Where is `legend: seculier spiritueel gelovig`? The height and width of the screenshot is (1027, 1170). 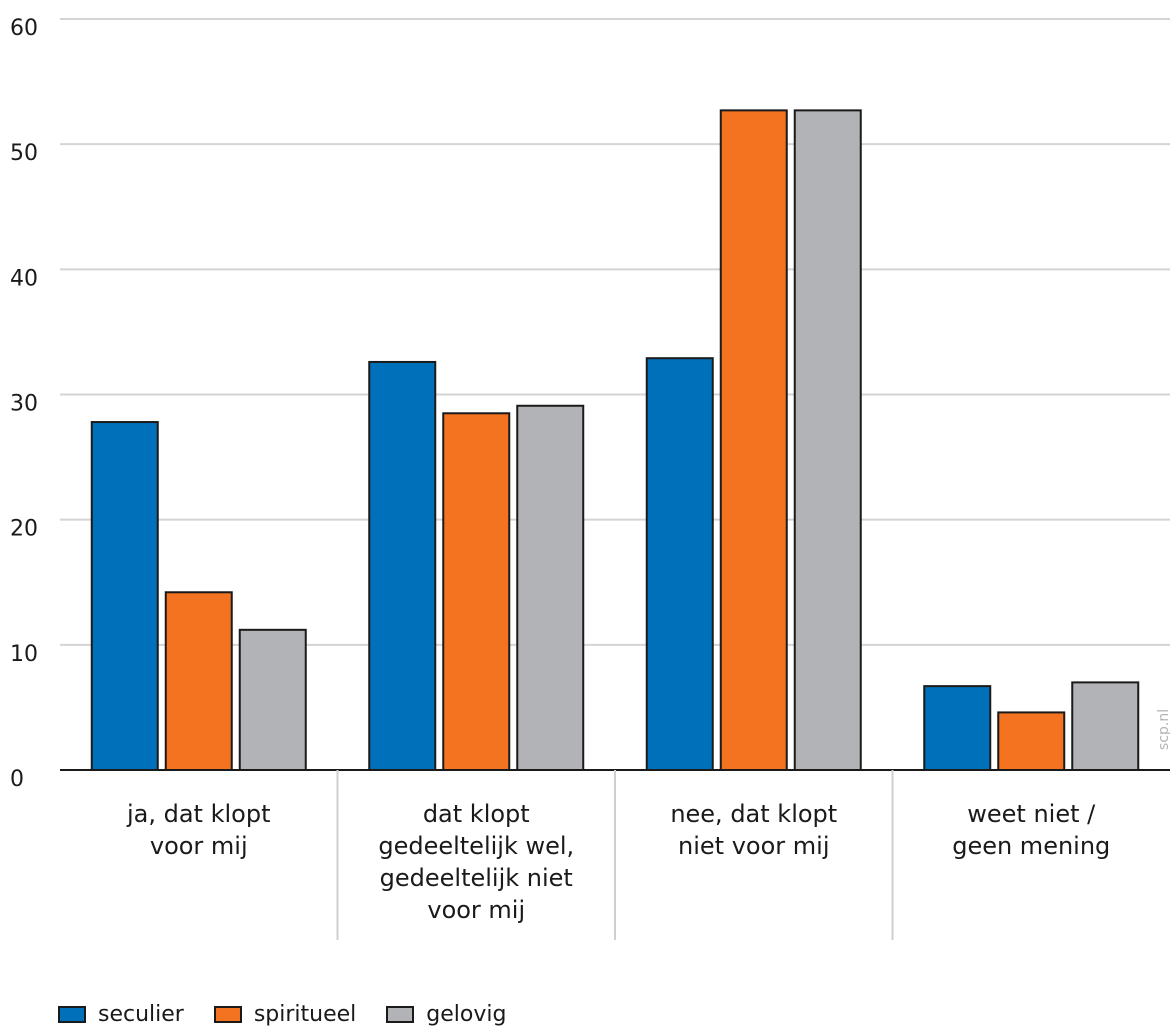
legend: seculier spiritueel gelovig is located at coordinates (297, 1014).